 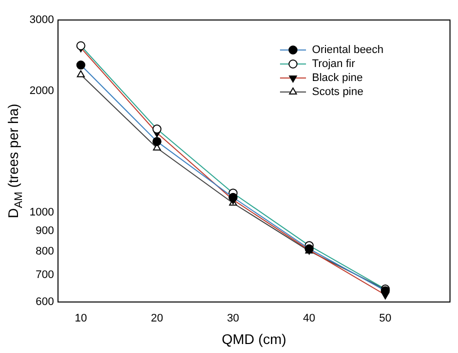 What do you see at coordinates (80, 318) in the screenshot?
I see `x-tick-label: 10` at bounding box center [80, 318].